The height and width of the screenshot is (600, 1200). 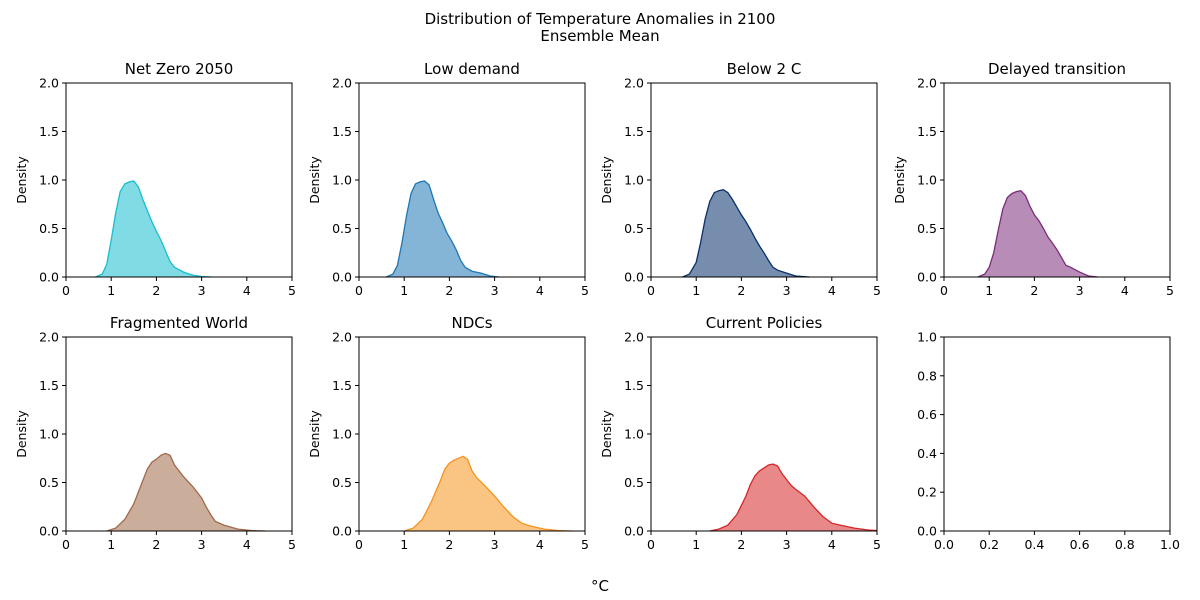 I want to click on figure-suptitle-line2: Ensemble Mean, so click(x=599, y=36).